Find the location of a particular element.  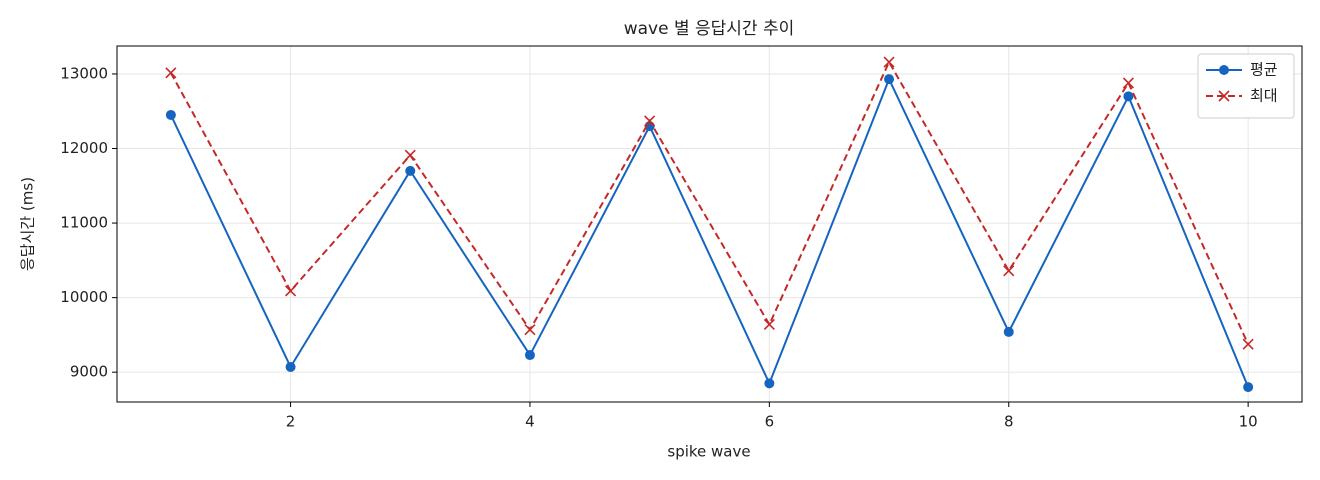

x-tick-label: 6 is located at coordinates (770, 422).